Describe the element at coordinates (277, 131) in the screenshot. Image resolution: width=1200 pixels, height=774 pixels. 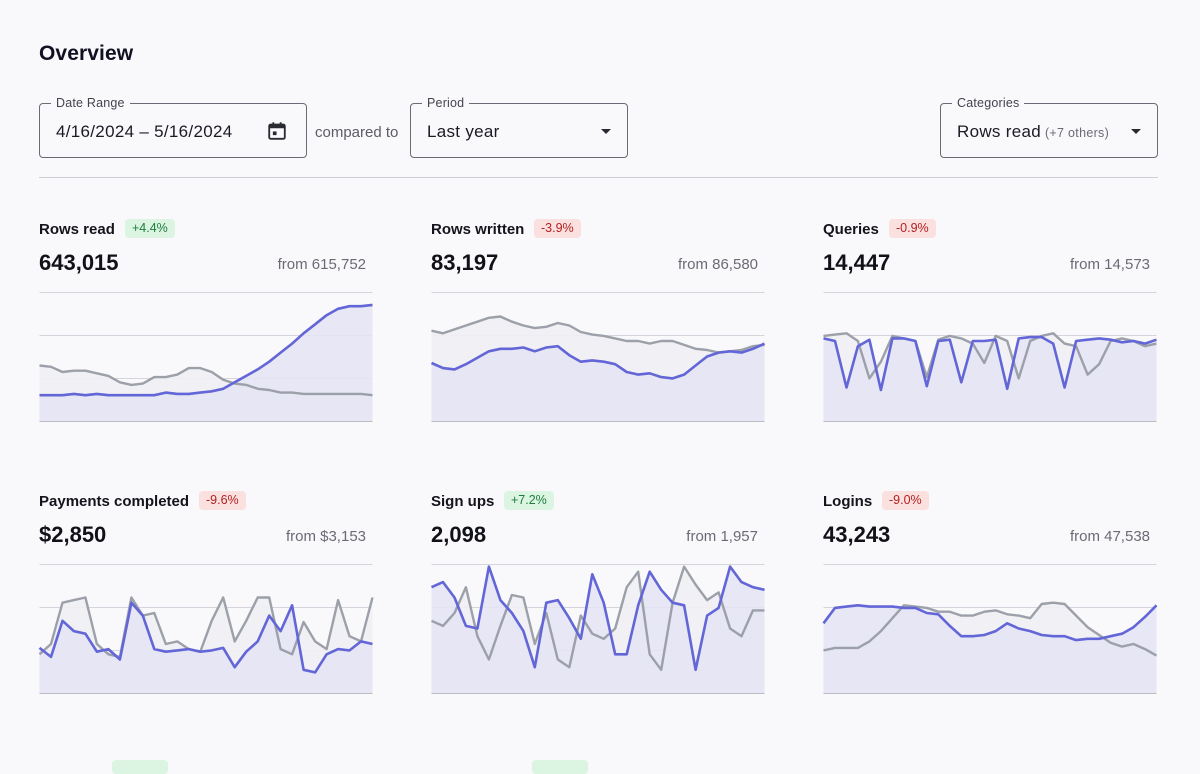
I see `calendar-icon` at that location.